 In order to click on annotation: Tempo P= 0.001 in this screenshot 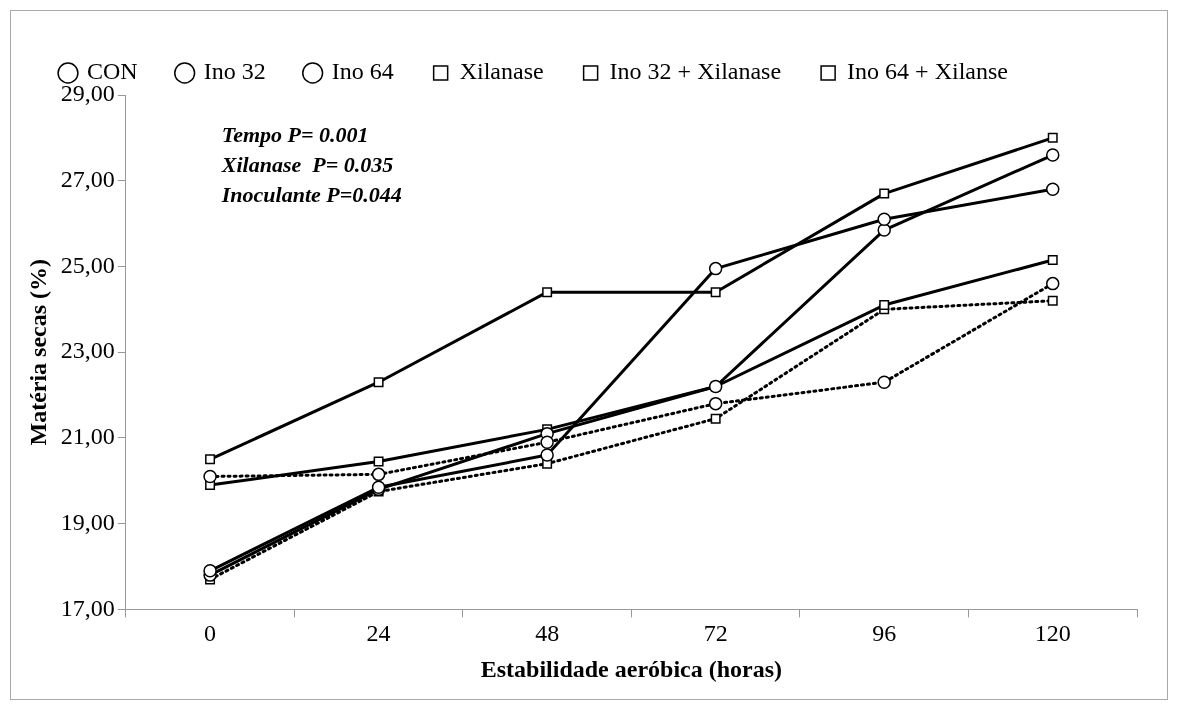, I will do `click(295, 134)`.